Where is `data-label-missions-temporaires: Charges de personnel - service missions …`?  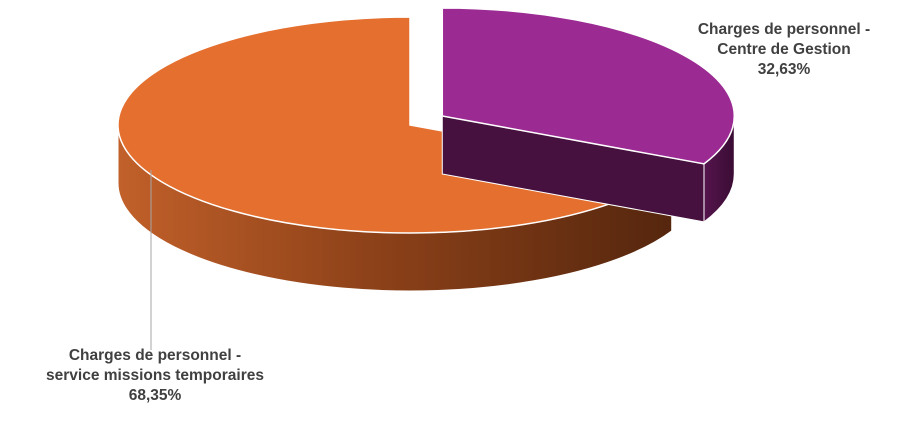
data-label-missions-temporaires: Charges de personnel - service missions … is located at coordinates (155, 376).